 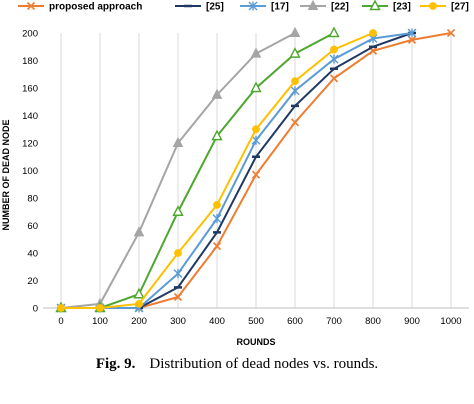 I want to click on y-tick-label: 200, so click(x=30, y=34).